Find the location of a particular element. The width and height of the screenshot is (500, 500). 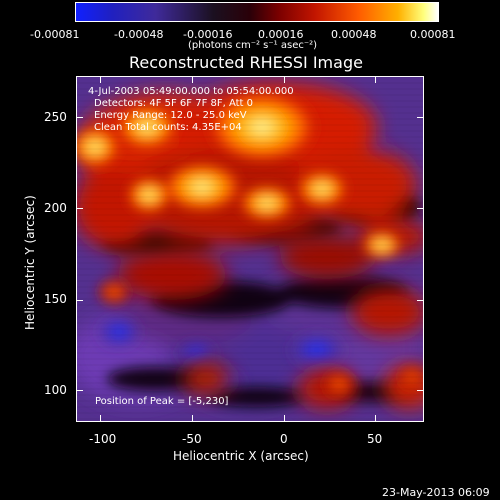

colorbar-tick-1: -0.00081 is located at coordinates (55, 34).